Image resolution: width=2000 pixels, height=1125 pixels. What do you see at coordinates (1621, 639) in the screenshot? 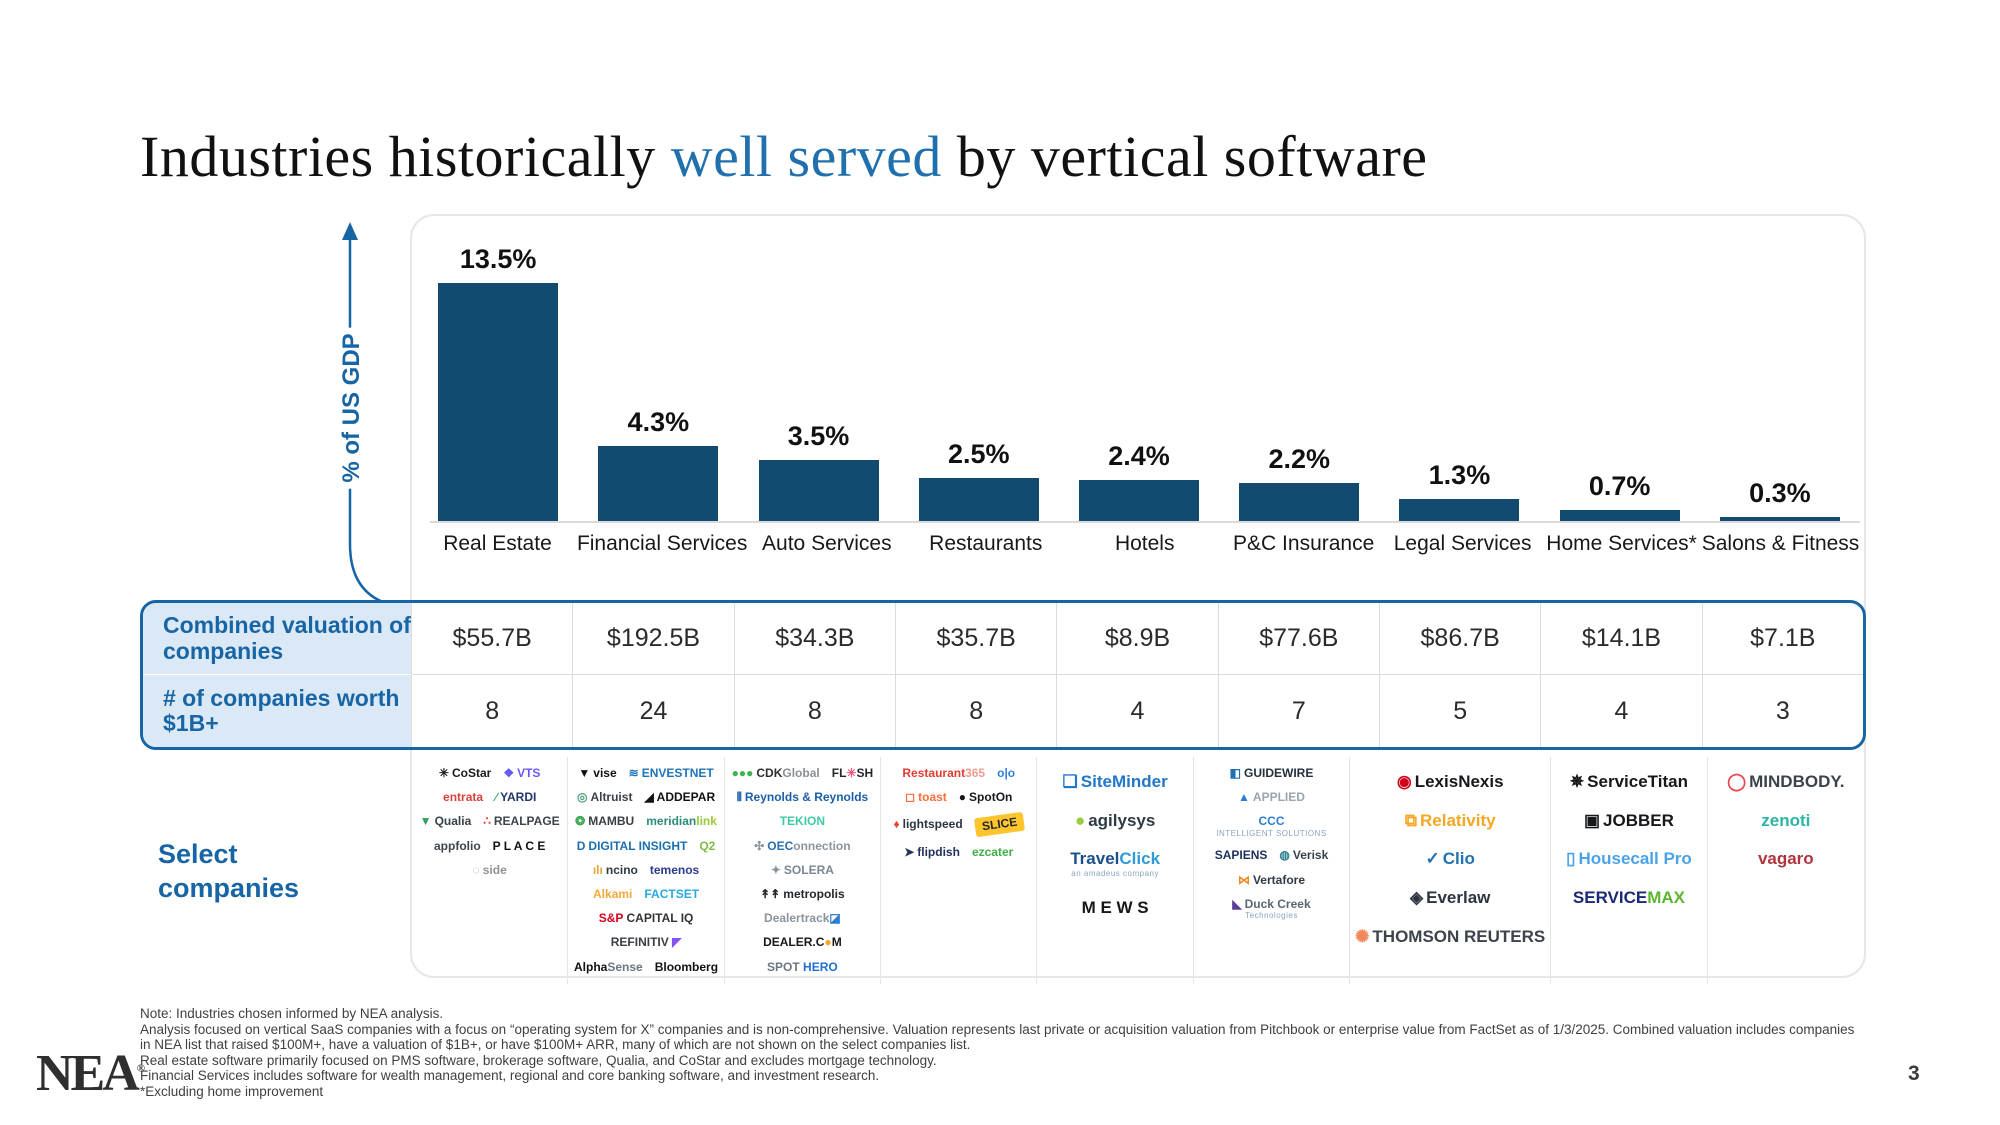
I see `table-cell: $14.1B` at bounding box center [1621, 639].